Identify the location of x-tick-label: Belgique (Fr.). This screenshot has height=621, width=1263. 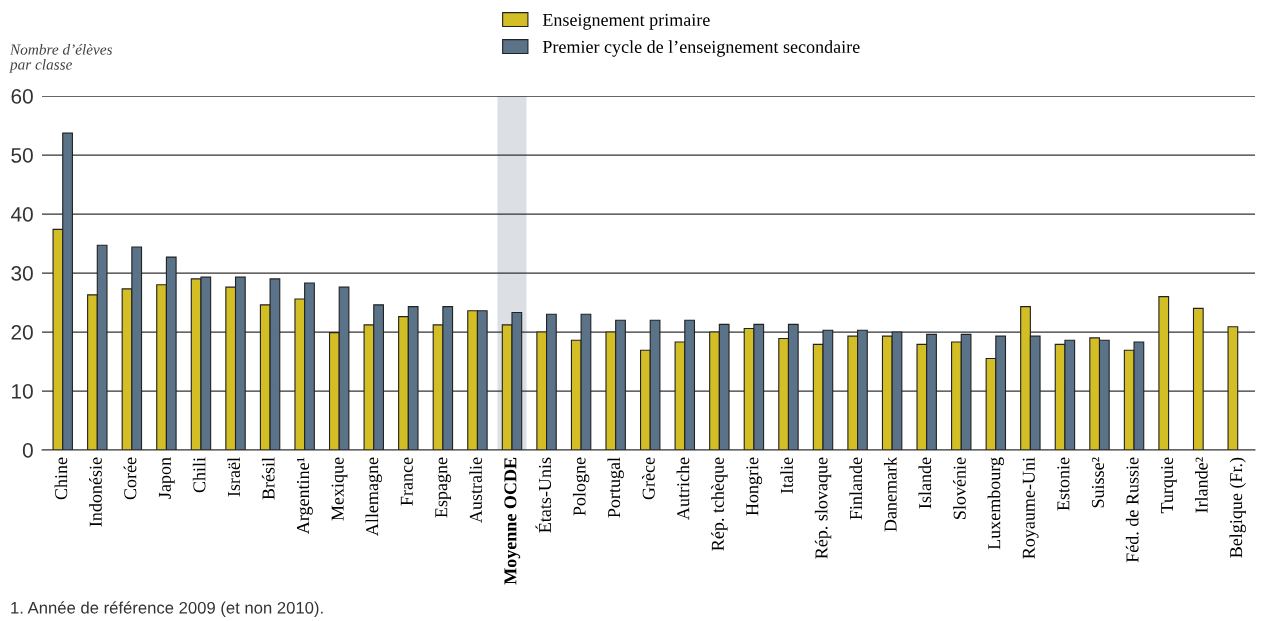
(1237, 507).